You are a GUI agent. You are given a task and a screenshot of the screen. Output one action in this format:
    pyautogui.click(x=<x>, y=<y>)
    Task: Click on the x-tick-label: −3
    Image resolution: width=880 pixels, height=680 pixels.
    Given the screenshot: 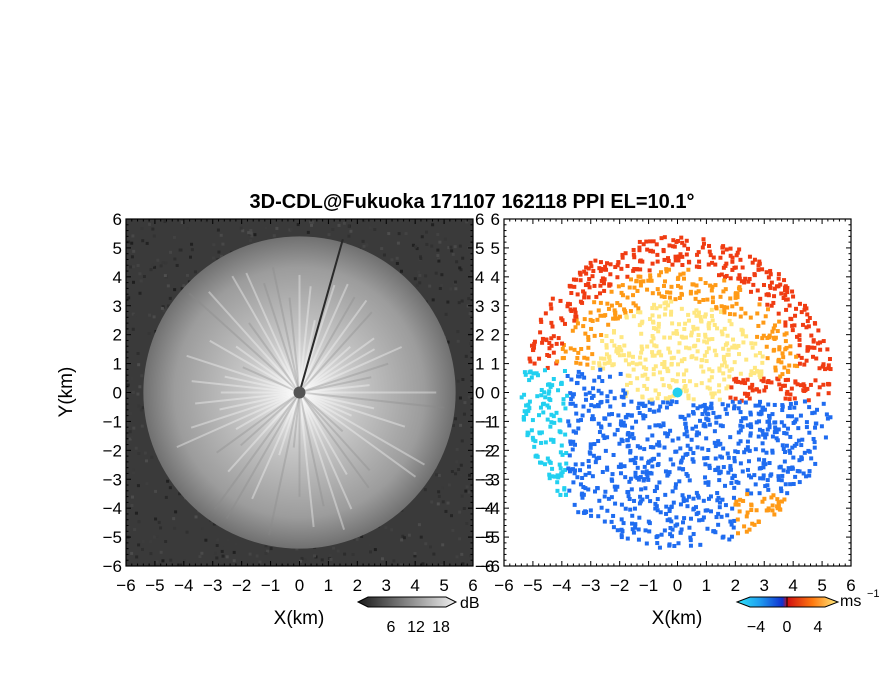 What is the action you would take?
    pyautogui.click(x=212, y=585)
    